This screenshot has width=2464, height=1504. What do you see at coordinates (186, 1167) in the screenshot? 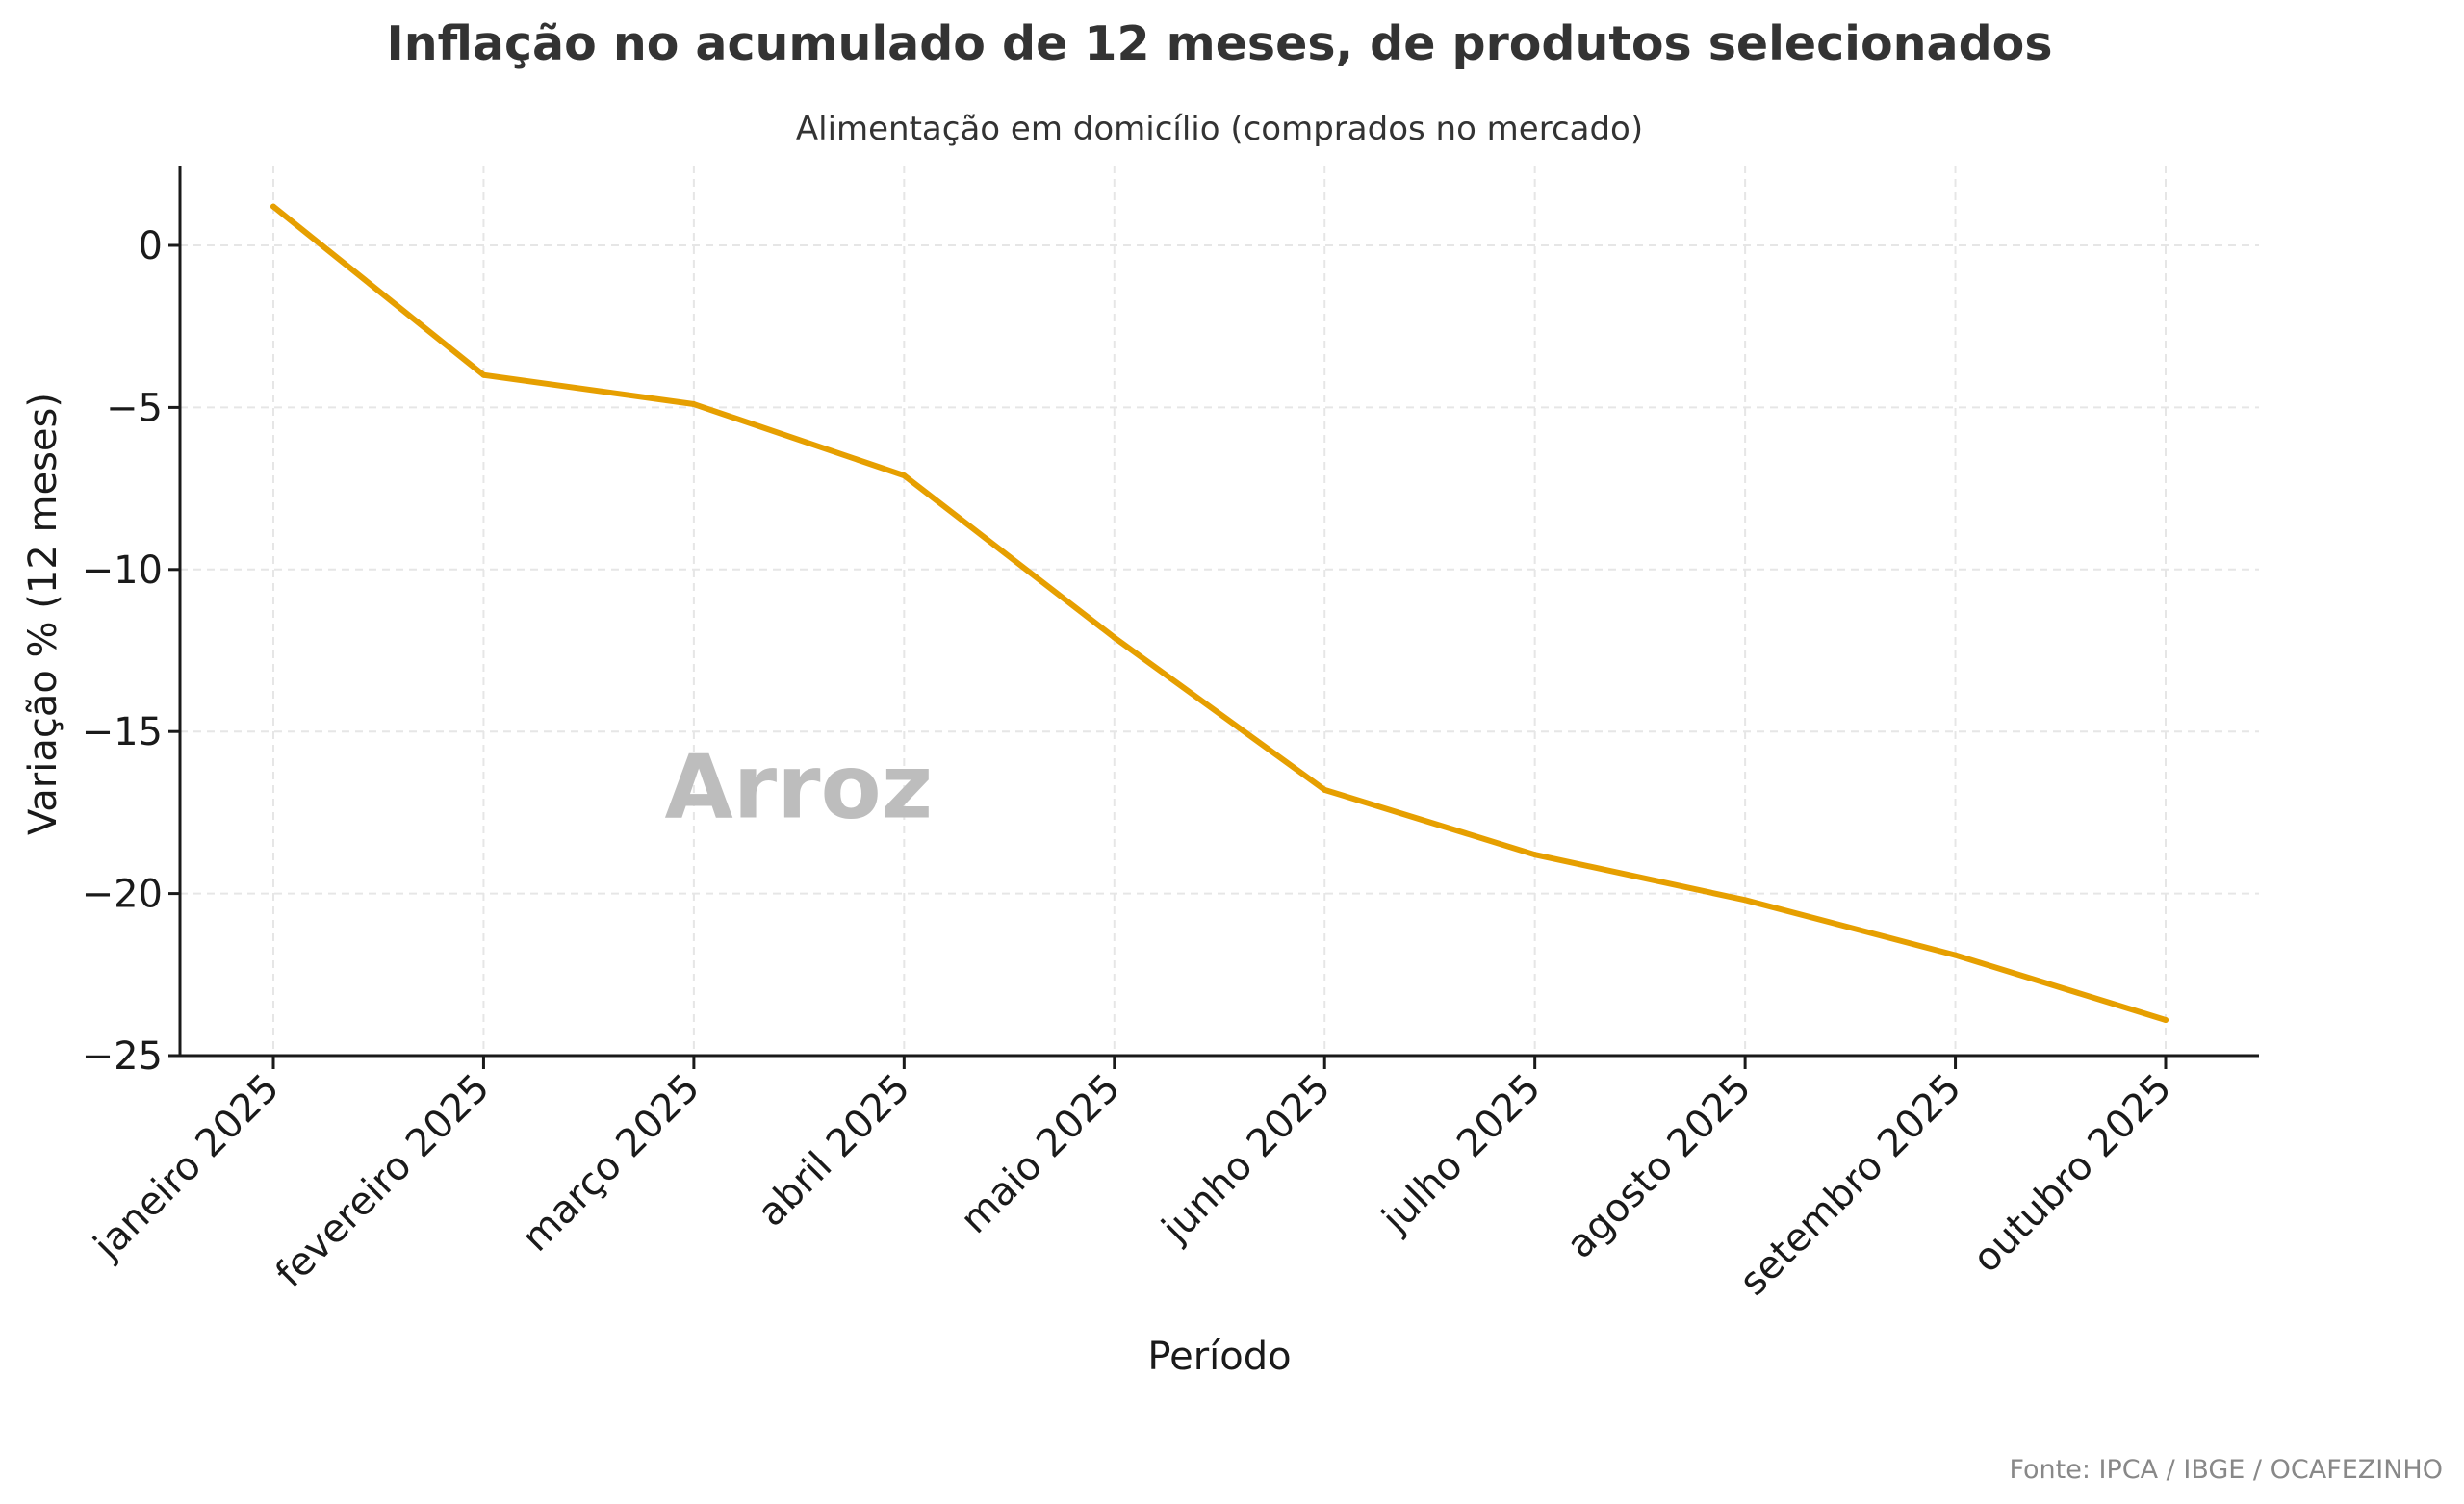
I see `x-tick-label: janeiro 2025` at bounding box center [186, 1167].